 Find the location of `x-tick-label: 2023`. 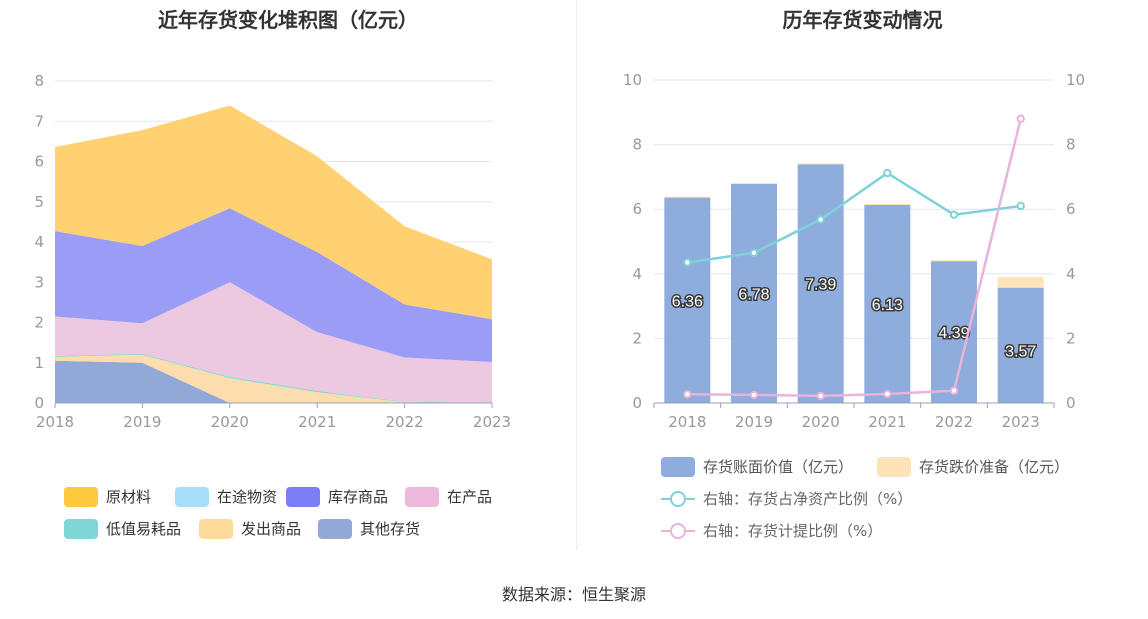

x-tick-label: 2023 is located at coordinates (1021, 422).